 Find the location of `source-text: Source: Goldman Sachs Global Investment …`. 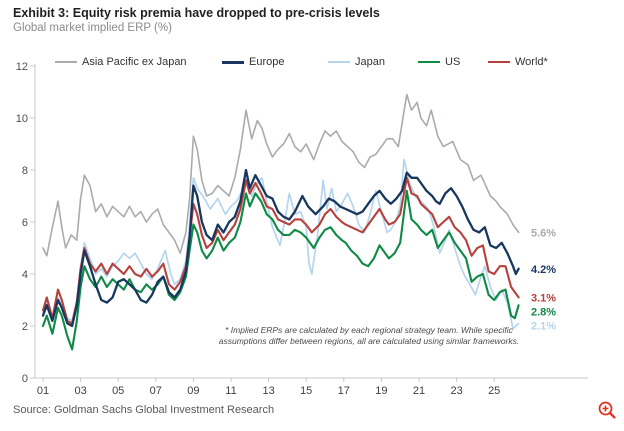

source-text: Source: Goldman Sachs Global Investment … is located at coordinates (144, 410).